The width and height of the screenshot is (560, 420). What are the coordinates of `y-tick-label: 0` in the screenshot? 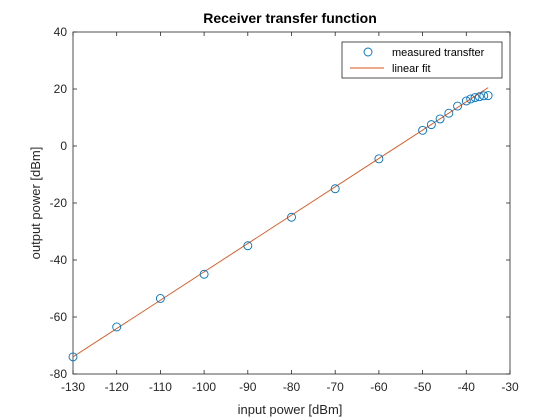 It's located at (63, 146).